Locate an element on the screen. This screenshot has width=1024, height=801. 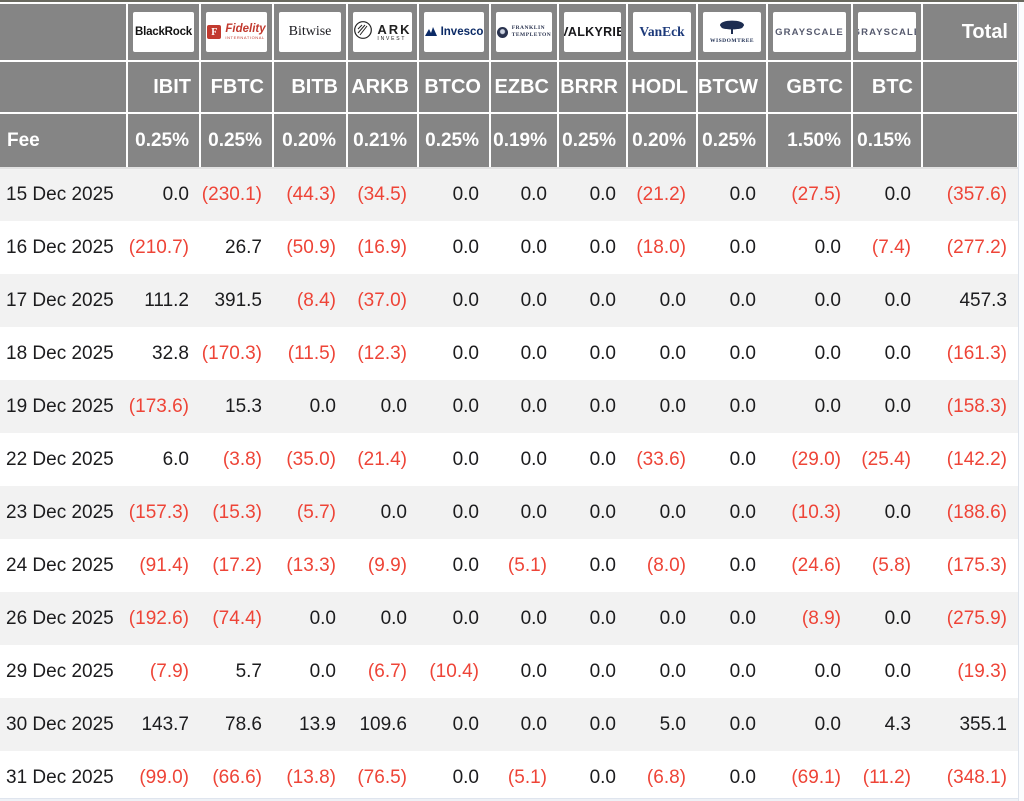
provider-logo-invesco: Invesco is located at coordinates (454, 32).